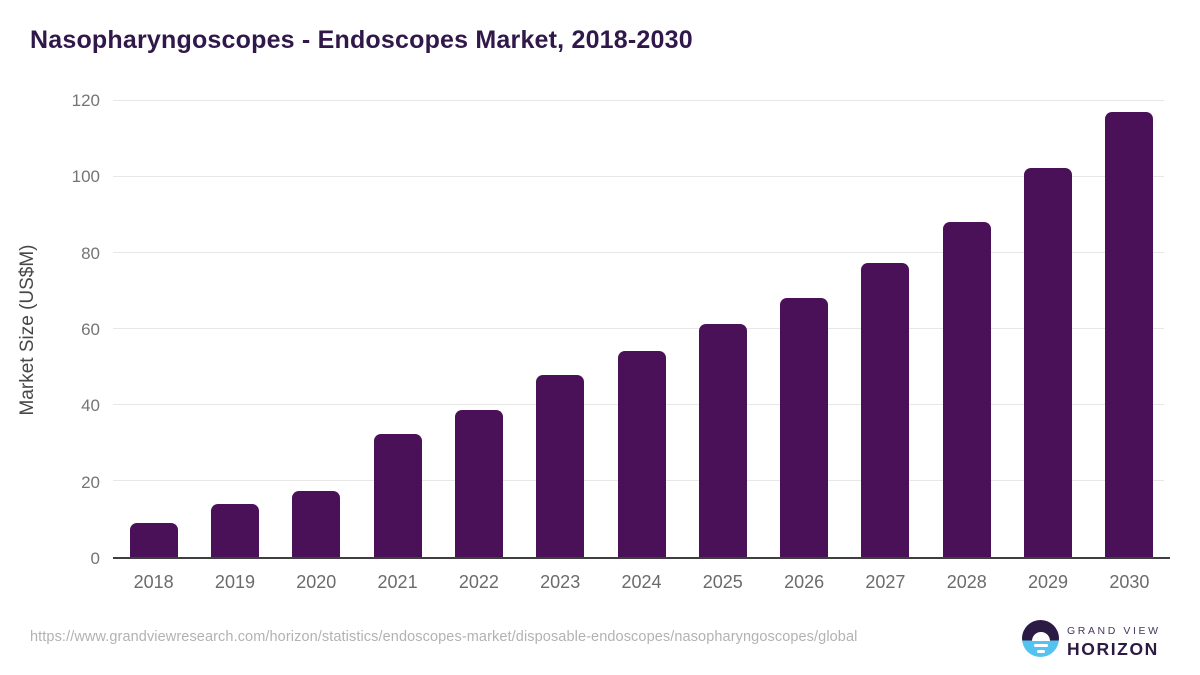 The width and height of the screenshot is (1200, 675). What do you see at coordinates (234, 530) in the screenshot?
I see `bar-2019` at bounding box center [234, 530].